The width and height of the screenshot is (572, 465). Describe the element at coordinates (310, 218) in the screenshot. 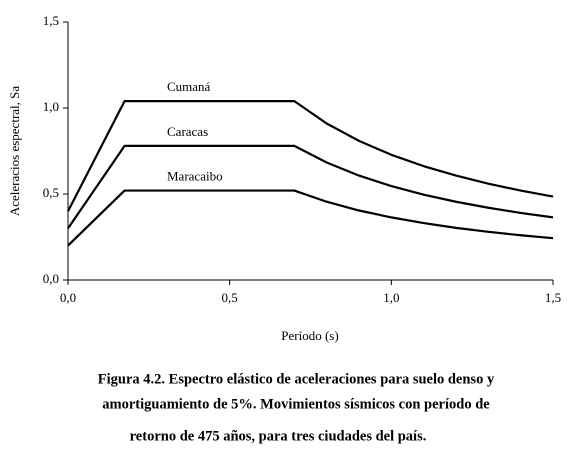

I see `series-line` at that location.